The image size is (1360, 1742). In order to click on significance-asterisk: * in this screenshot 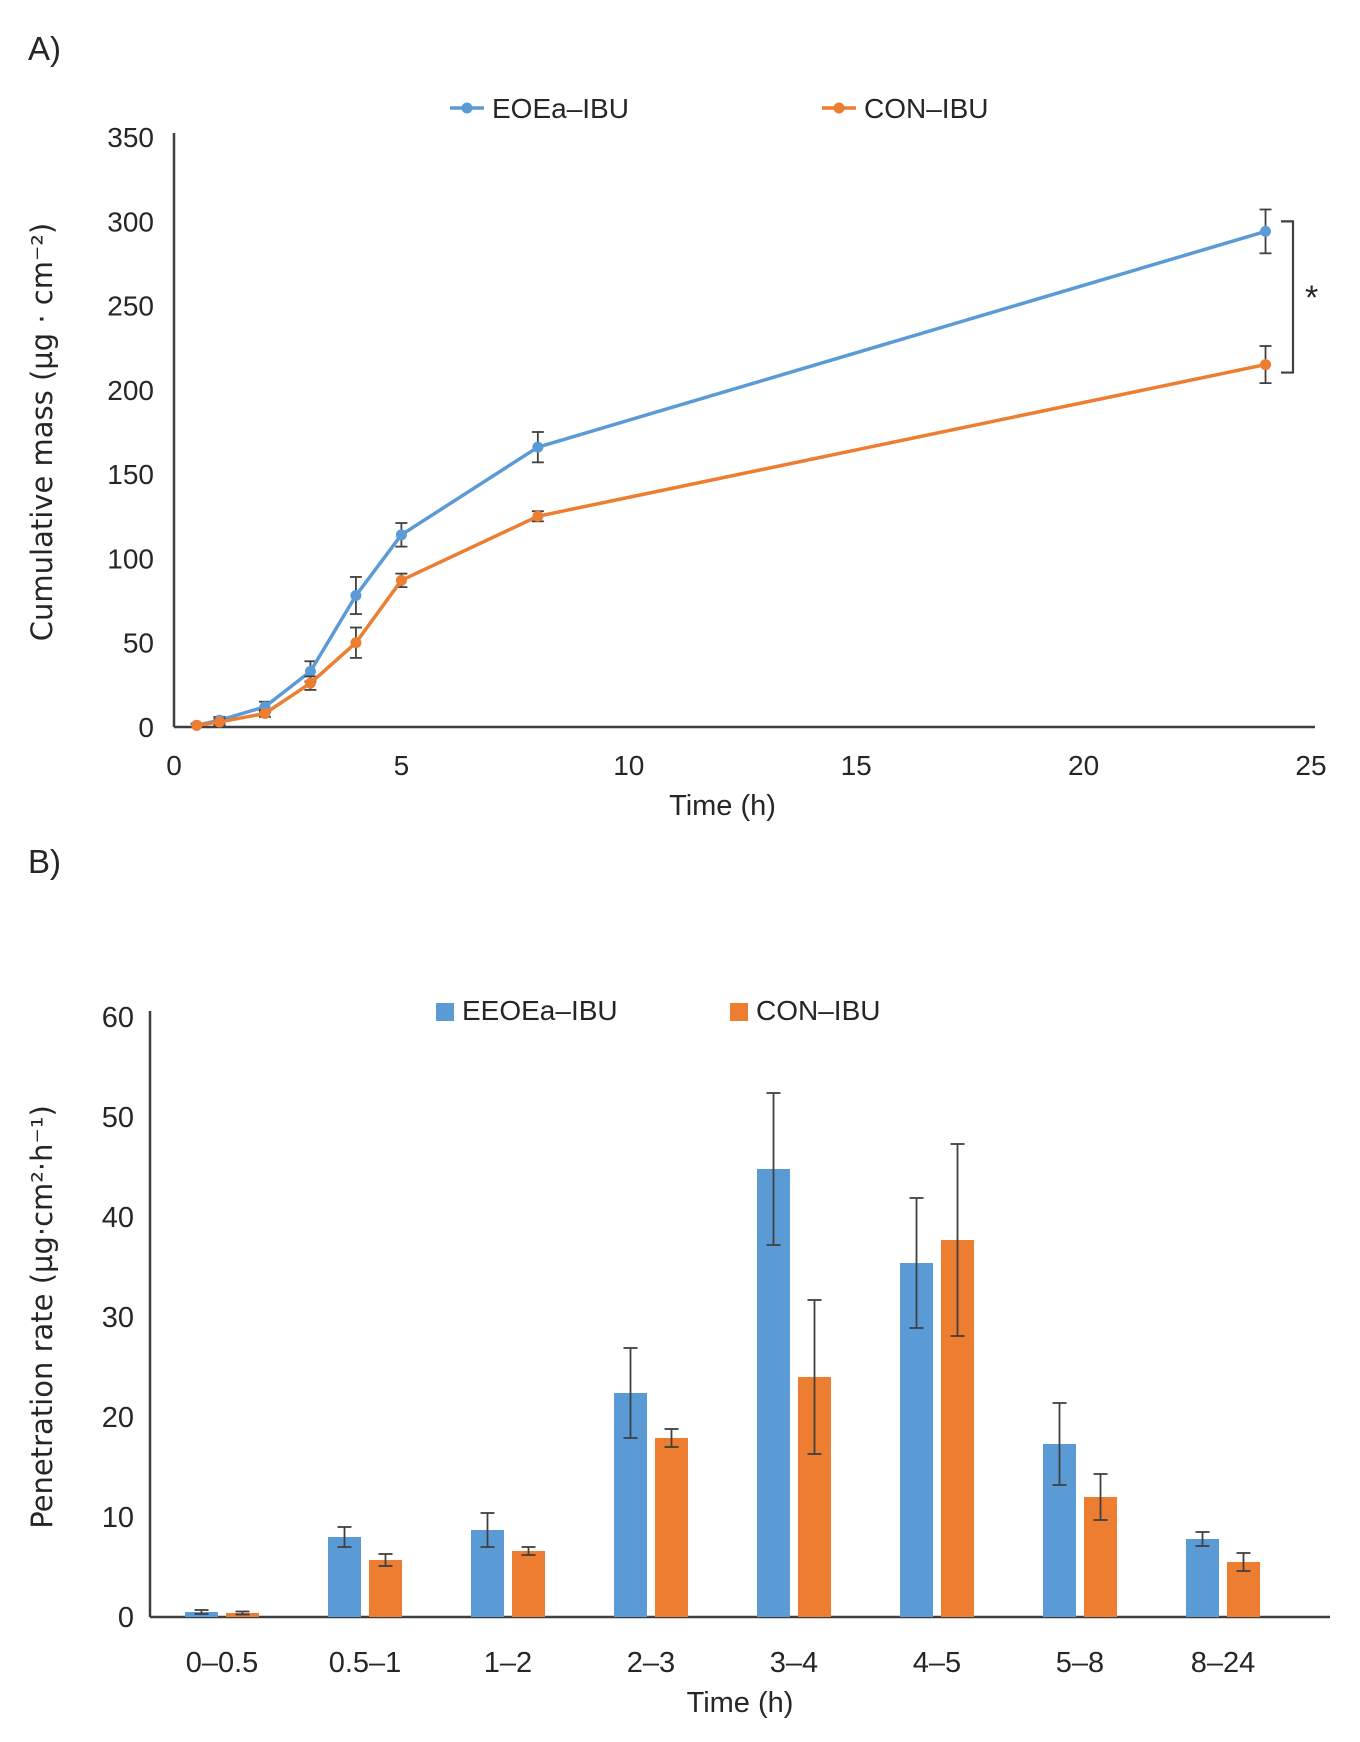, I will do `click(1311, 298)`.